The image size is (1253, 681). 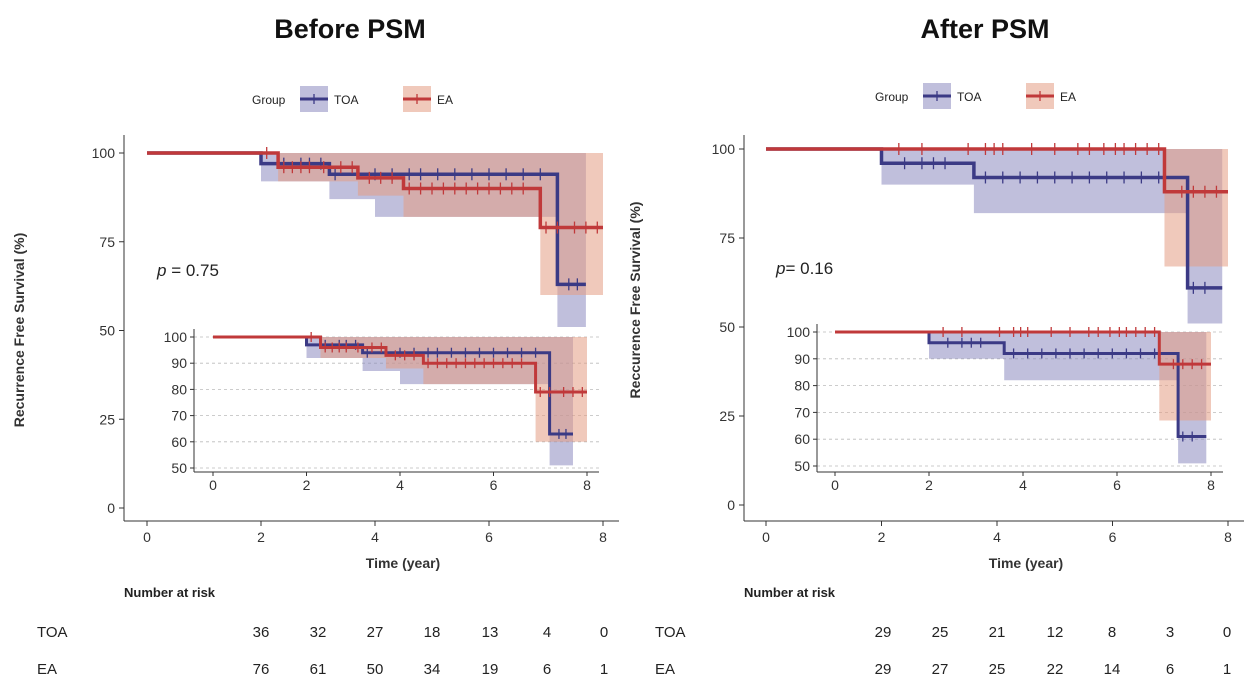 I want to click on risk-value: 34, so click(x=432, y=669).